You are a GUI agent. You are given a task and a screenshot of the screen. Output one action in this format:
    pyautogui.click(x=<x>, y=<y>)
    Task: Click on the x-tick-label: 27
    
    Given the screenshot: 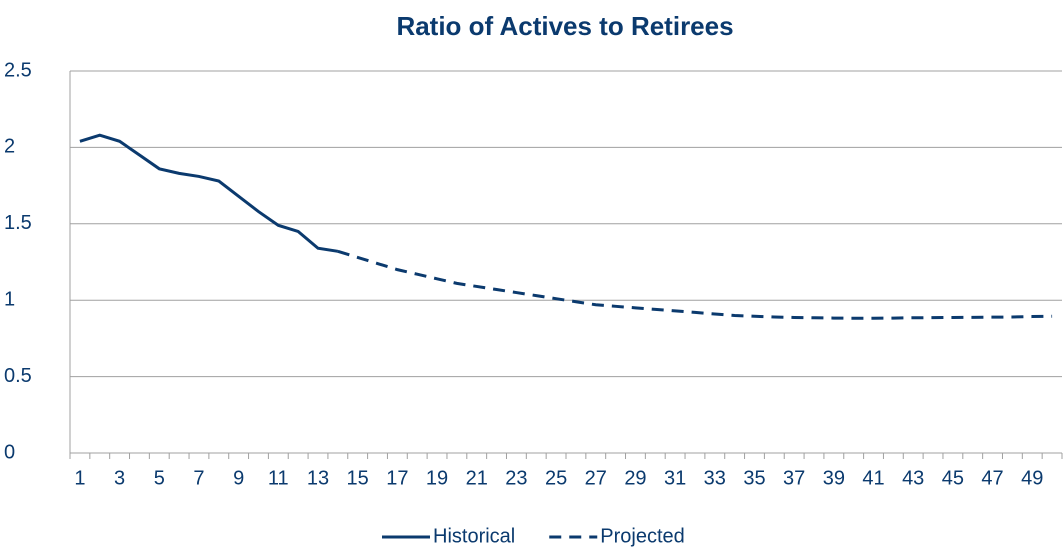 What is the action you would take?
    pyautogui.click(x=596, y=478)
    